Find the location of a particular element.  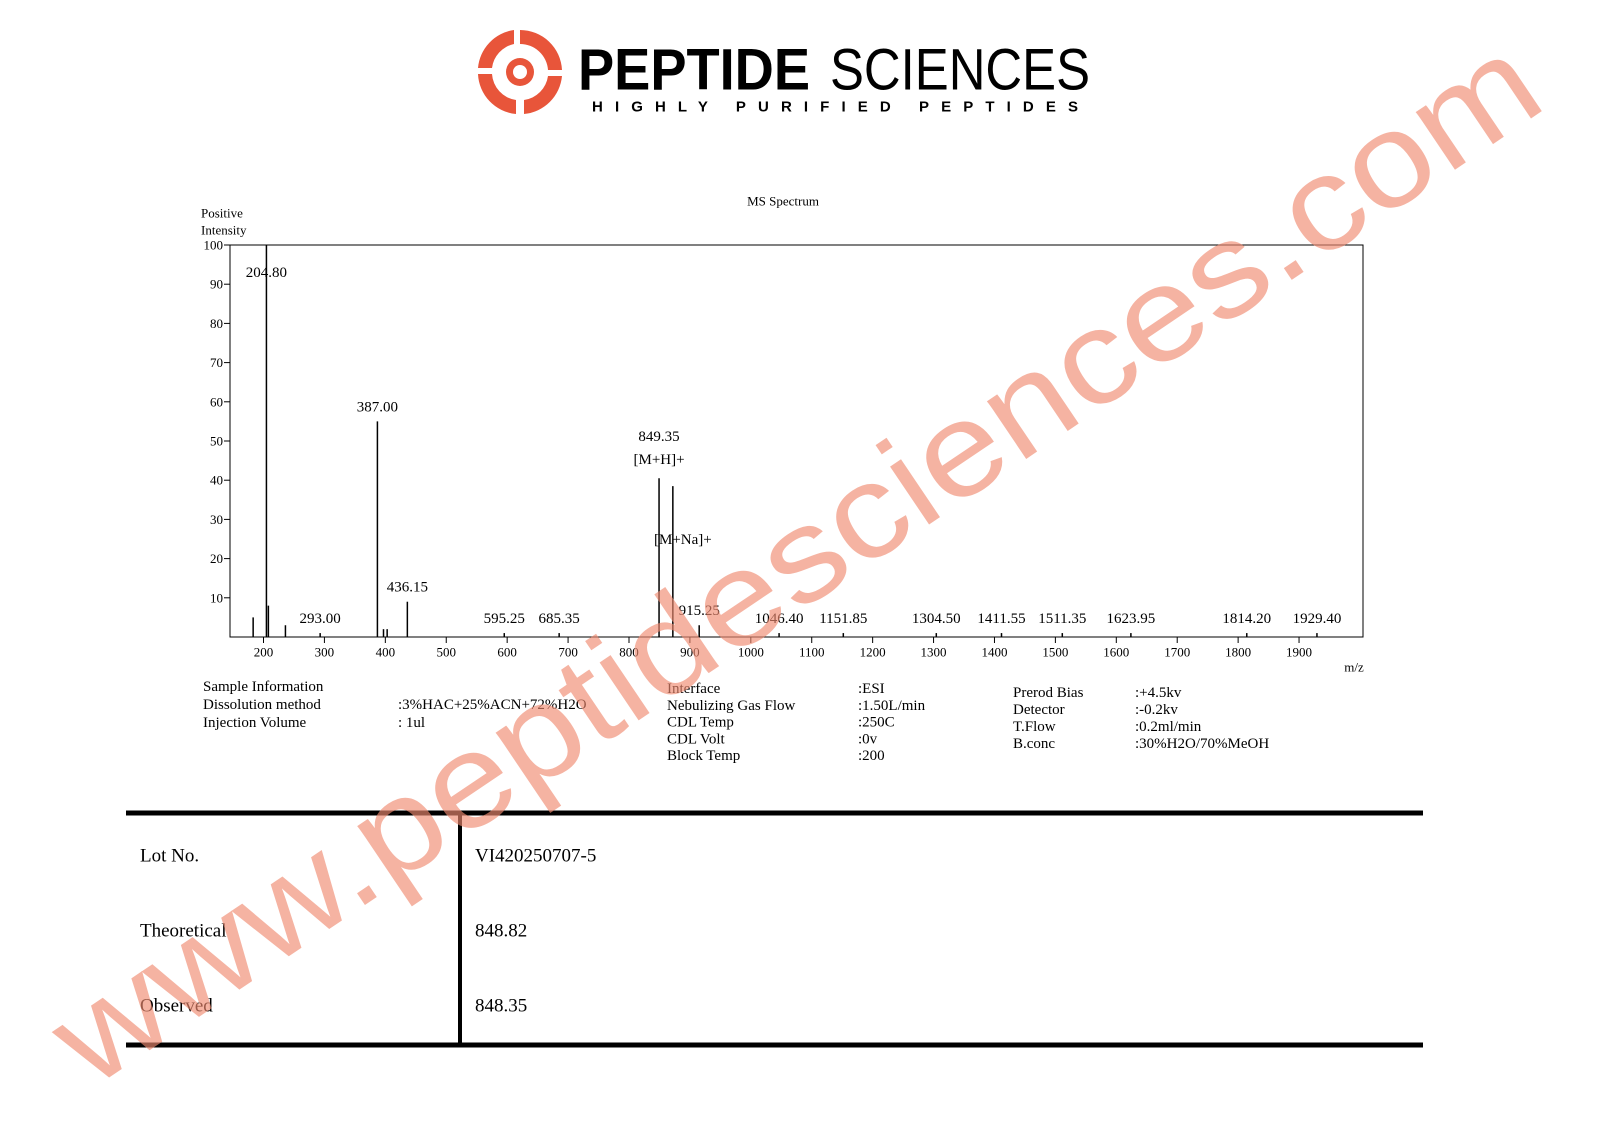

x-tick-label: 500 is located at coordinates (446, 652).